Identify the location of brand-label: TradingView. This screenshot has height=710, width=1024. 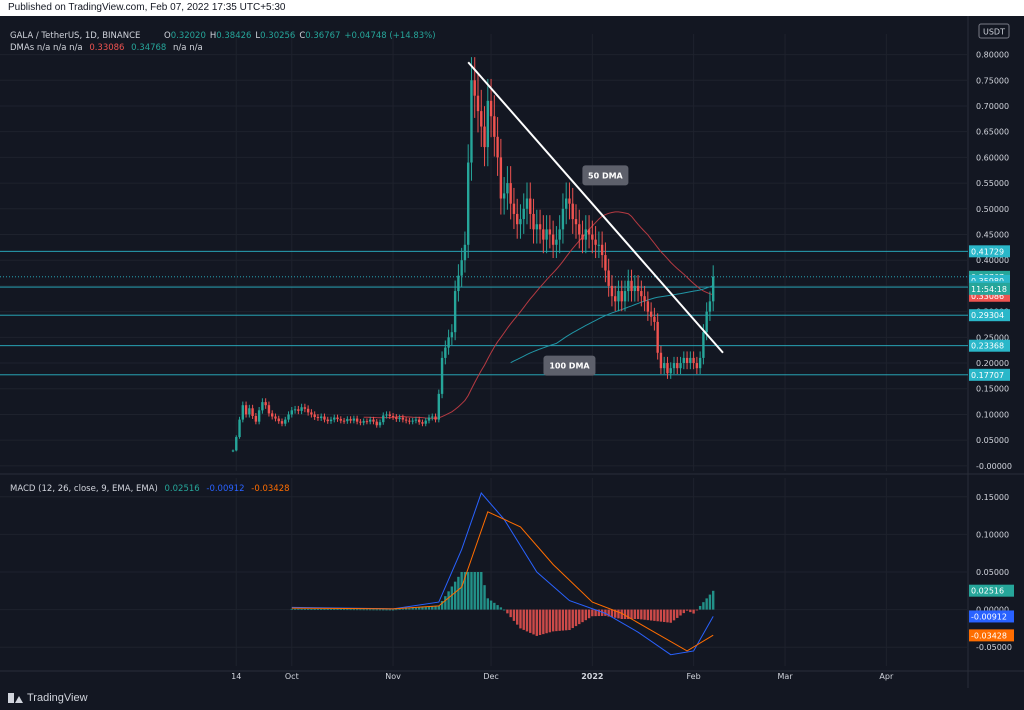
(57, 698).